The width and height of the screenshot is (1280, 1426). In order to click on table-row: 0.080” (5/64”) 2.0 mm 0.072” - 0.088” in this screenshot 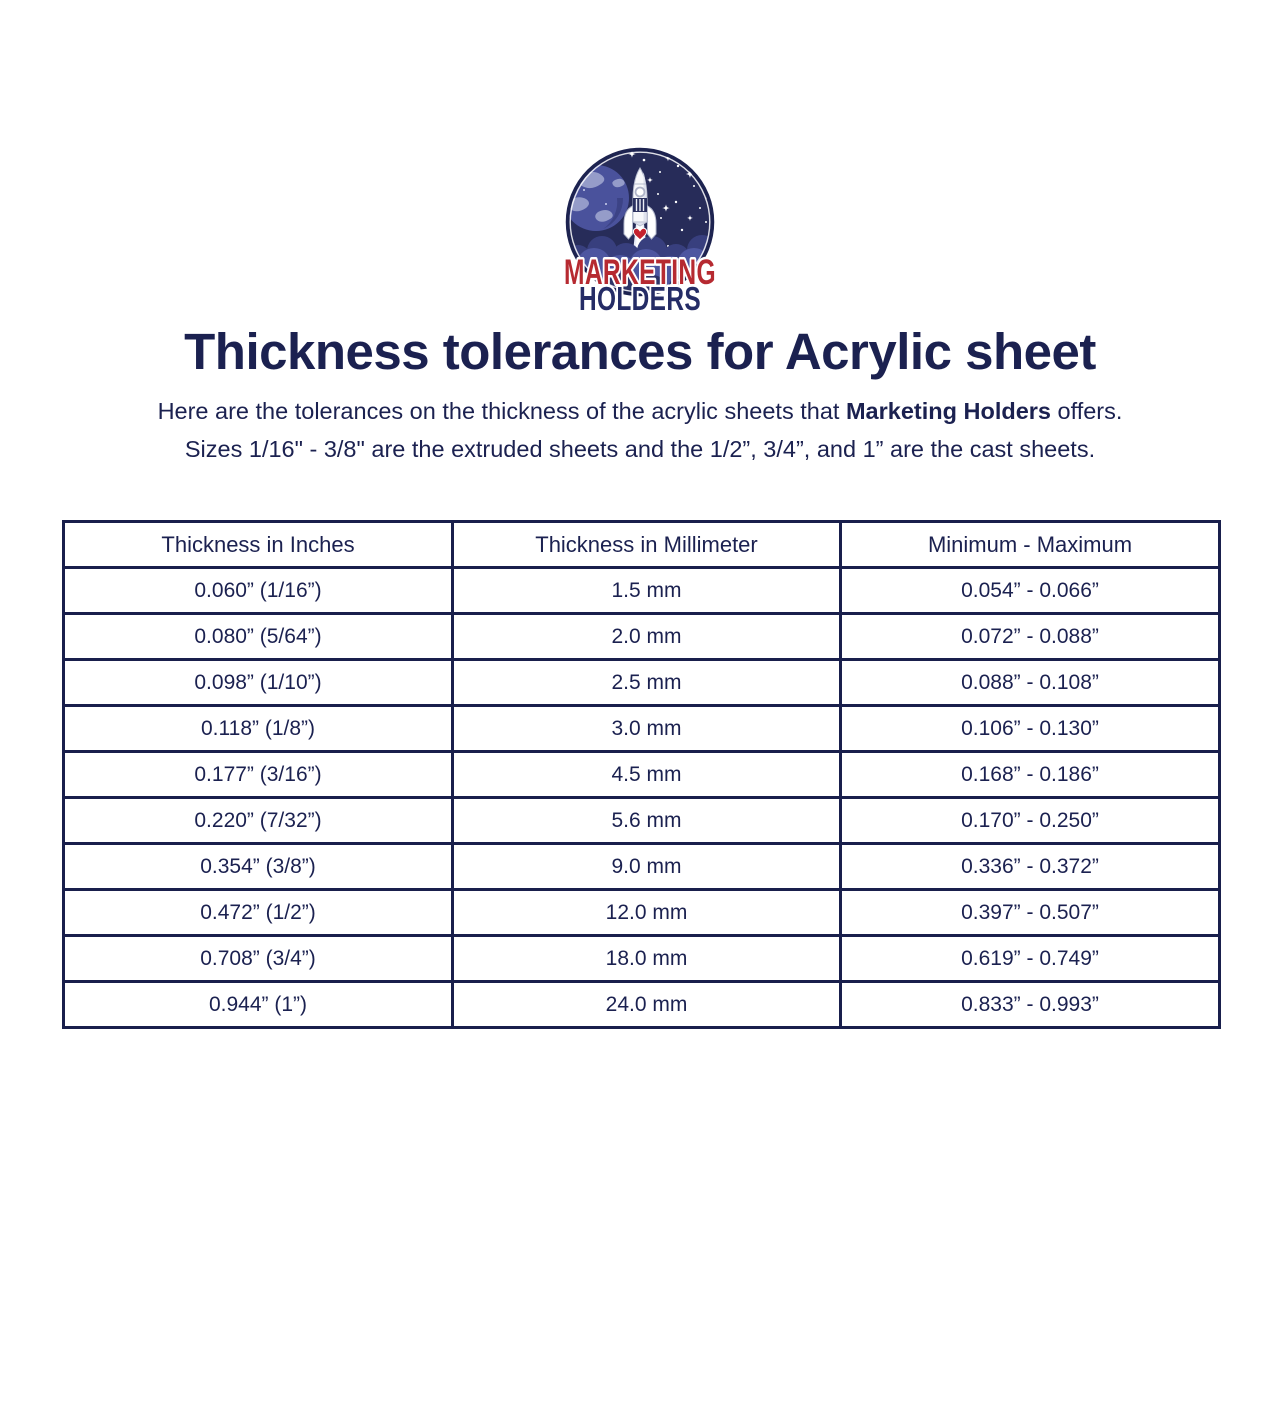, I will do `click(641, 636)`.